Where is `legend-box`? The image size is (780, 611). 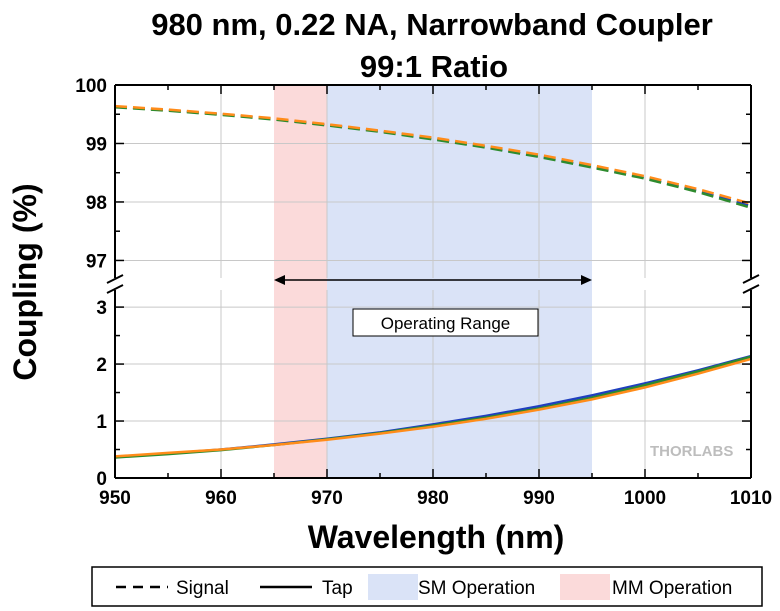
legend-box is located at coordinates (427, 586).